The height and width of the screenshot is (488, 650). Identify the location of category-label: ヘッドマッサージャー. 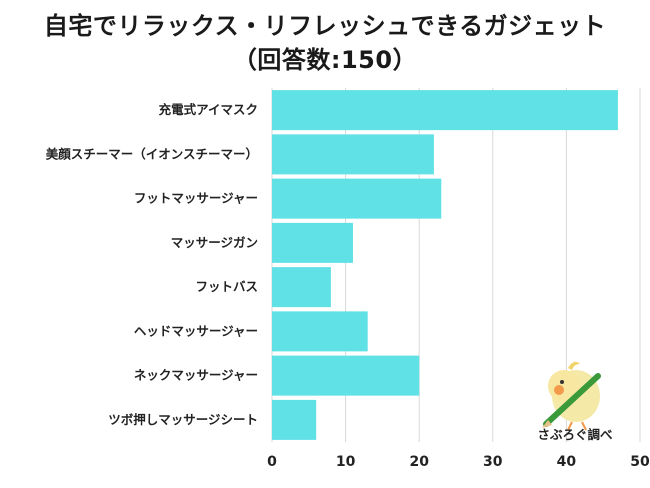
(196, 330).